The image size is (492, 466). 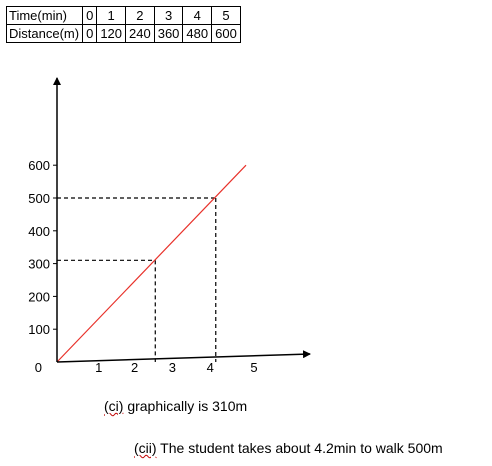 I want to click on distance-cell: 600, so click(x=226, y=33).